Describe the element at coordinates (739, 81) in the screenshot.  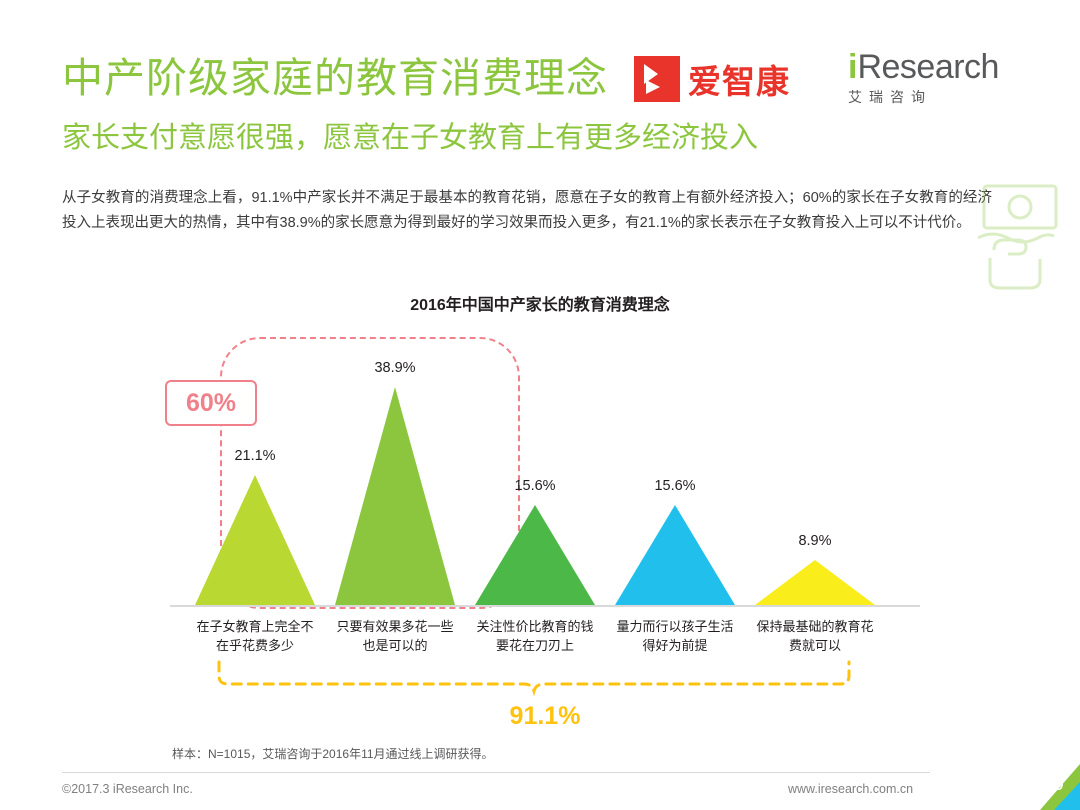
I see `aizhikang-label: 爱智康` at that location.